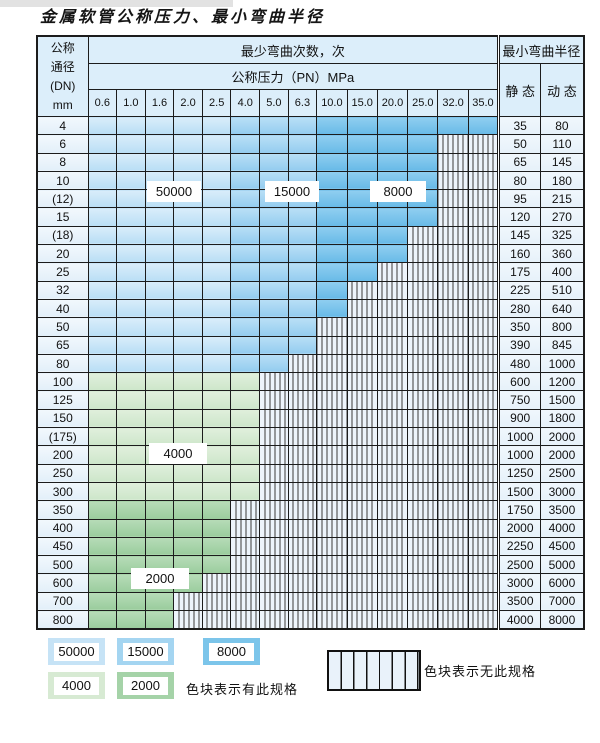 The height and width of the screenshot is (743, 600). Describe the element at coordinates (292, 191) in the screenshot. I see `overlay-label-15000: 15000` at that location.